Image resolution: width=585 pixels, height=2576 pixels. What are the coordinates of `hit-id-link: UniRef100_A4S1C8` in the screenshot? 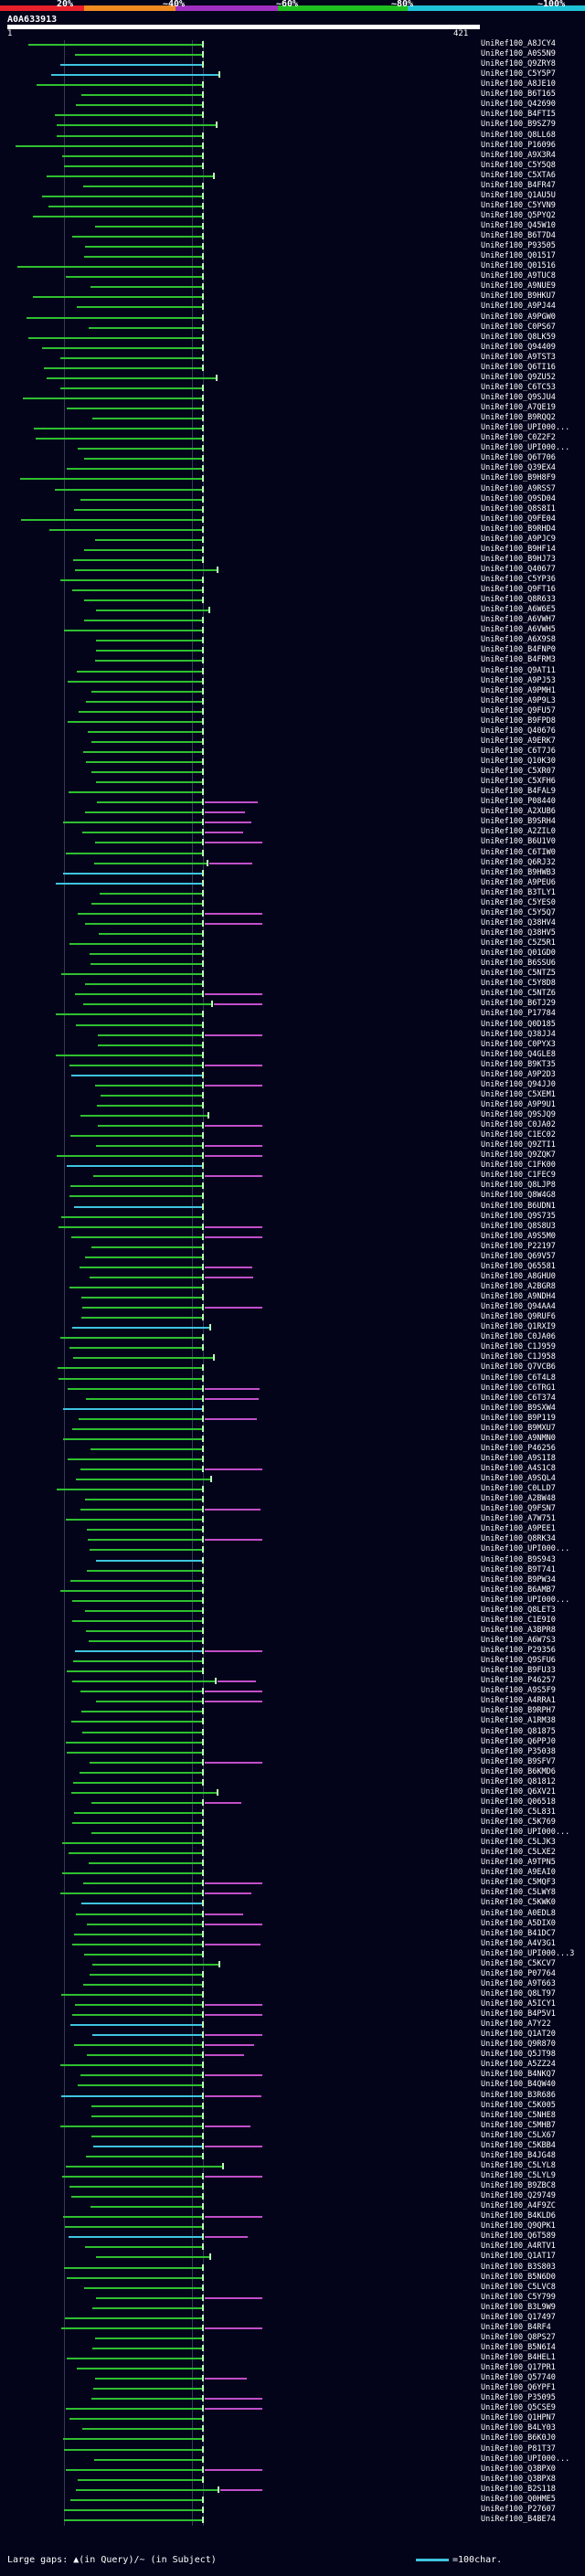 It's located at (518, 1469).